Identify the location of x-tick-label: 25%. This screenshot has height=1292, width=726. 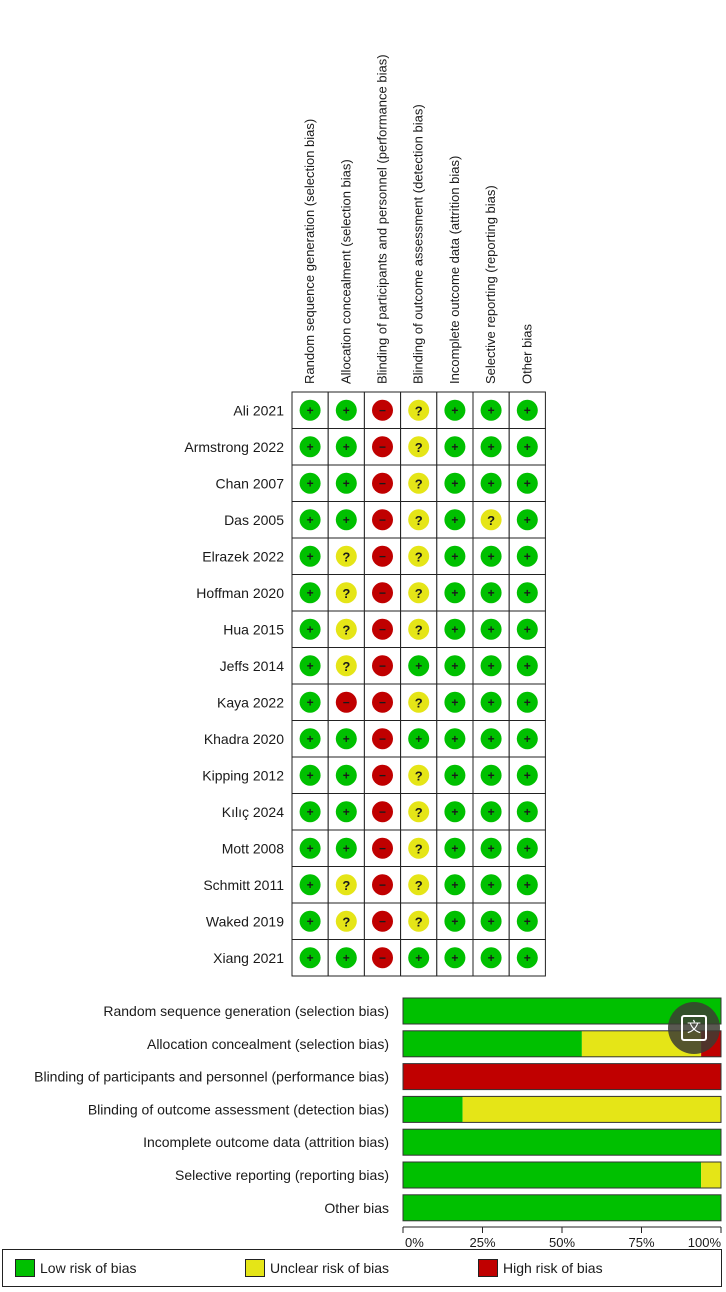
(482, 1242).